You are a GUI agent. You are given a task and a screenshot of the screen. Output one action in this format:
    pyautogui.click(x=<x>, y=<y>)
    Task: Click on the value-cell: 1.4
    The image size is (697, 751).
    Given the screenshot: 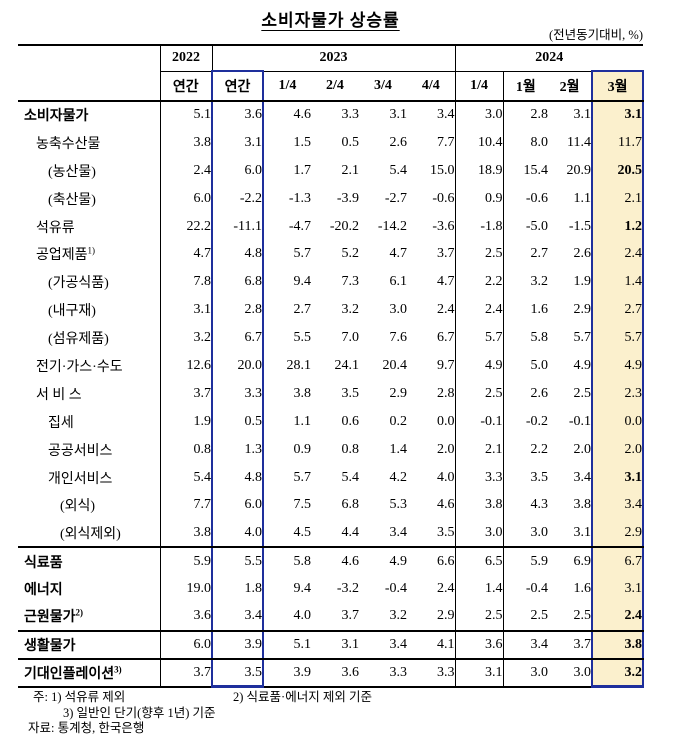 What is the action you would take?
    pyautogui.click(x=398, y=449)
    